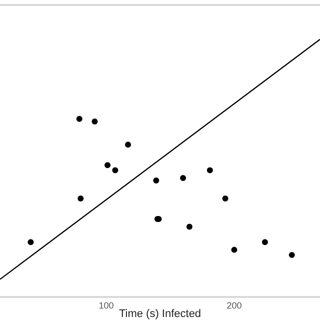 This screenshot has width=320, height=320. I want to click on x-tick-label: 200, so click(234, 305).